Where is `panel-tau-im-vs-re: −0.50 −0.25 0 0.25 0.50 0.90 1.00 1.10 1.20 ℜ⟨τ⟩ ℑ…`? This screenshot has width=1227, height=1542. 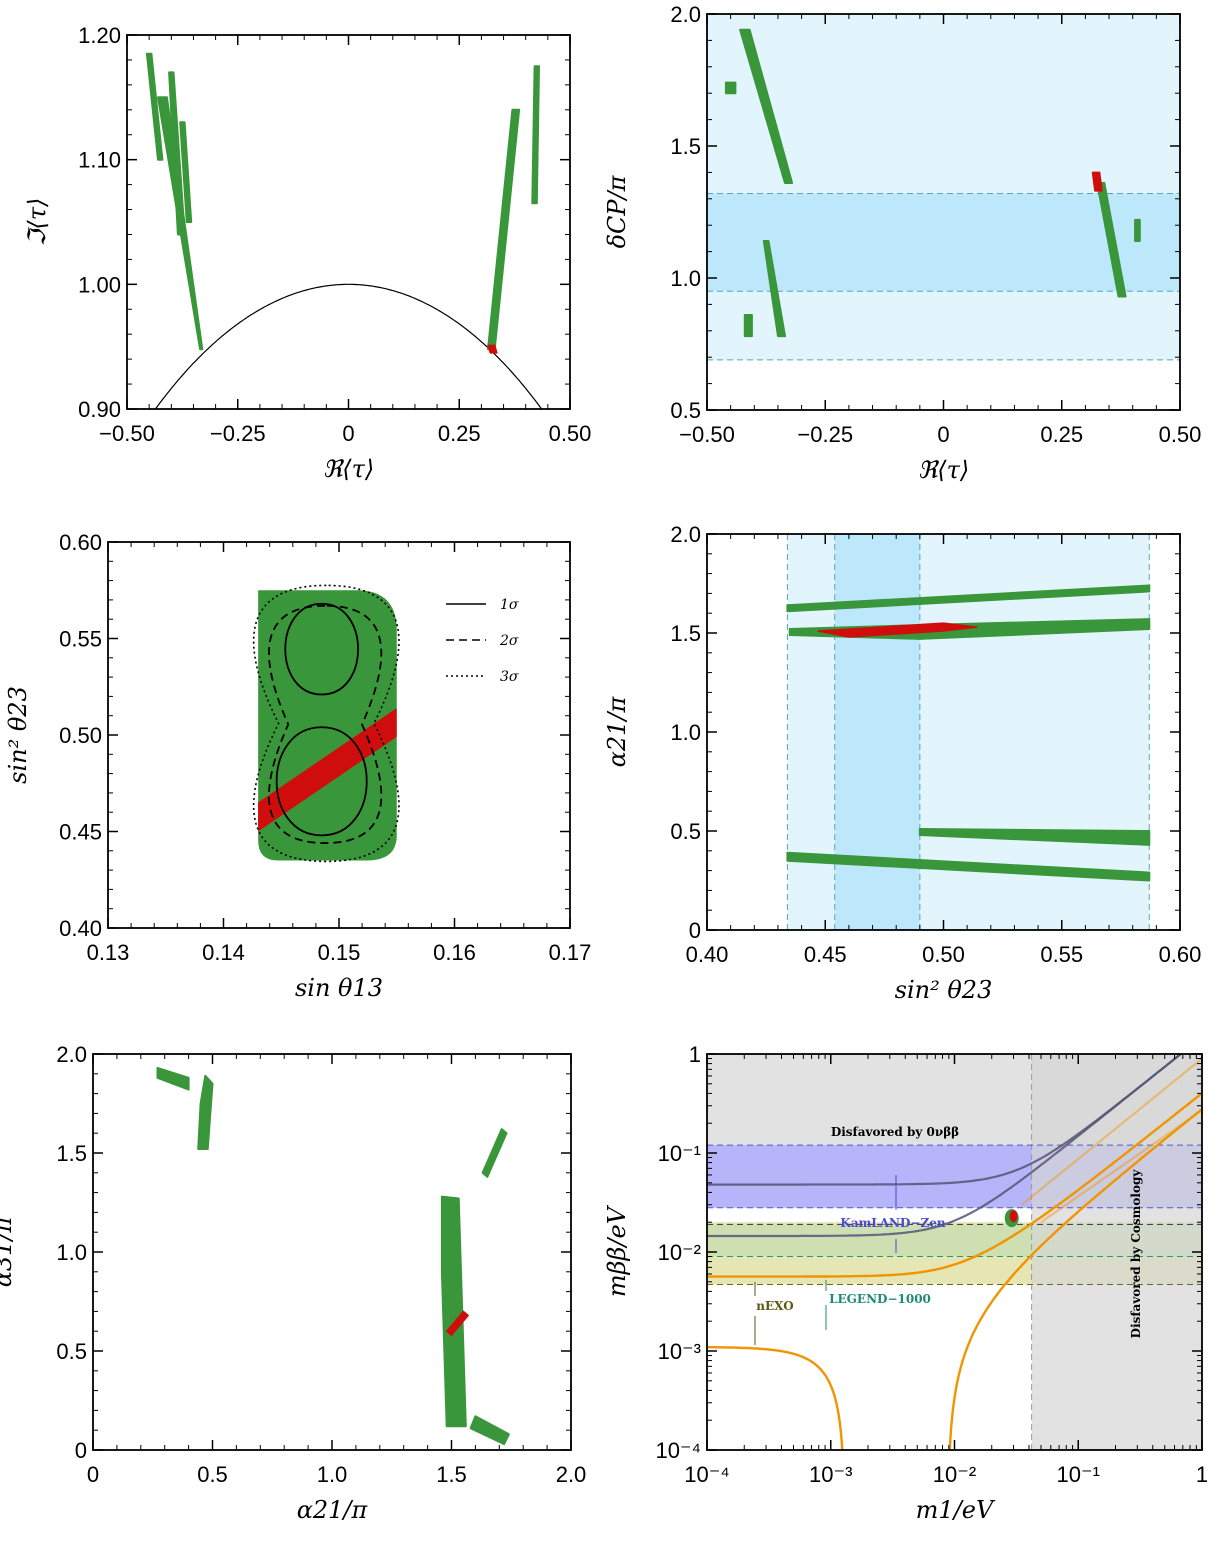 panel-tau-im-vs-re: −0.50 −0.25 0 0.25 0.50 0.90 1.00 1.10 1.20 ℜ⟨τ⟩ ℑ… is located at coordinates (307, 253).